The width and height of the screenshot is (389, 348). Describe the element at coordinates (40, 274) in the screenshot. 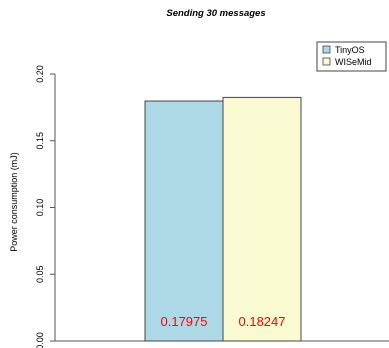

I see `y-tick-label: 0.05` at that location.